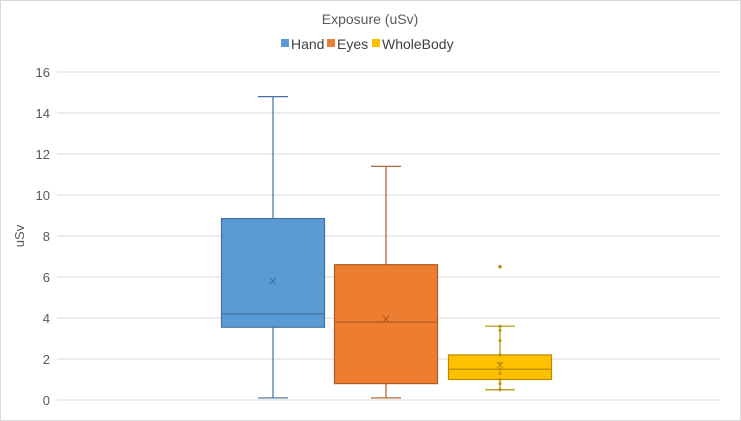 The width and height of the screenshot is (741, 421). I want to click on legend-label-wholebody: WholeBody, so click(418, 44).